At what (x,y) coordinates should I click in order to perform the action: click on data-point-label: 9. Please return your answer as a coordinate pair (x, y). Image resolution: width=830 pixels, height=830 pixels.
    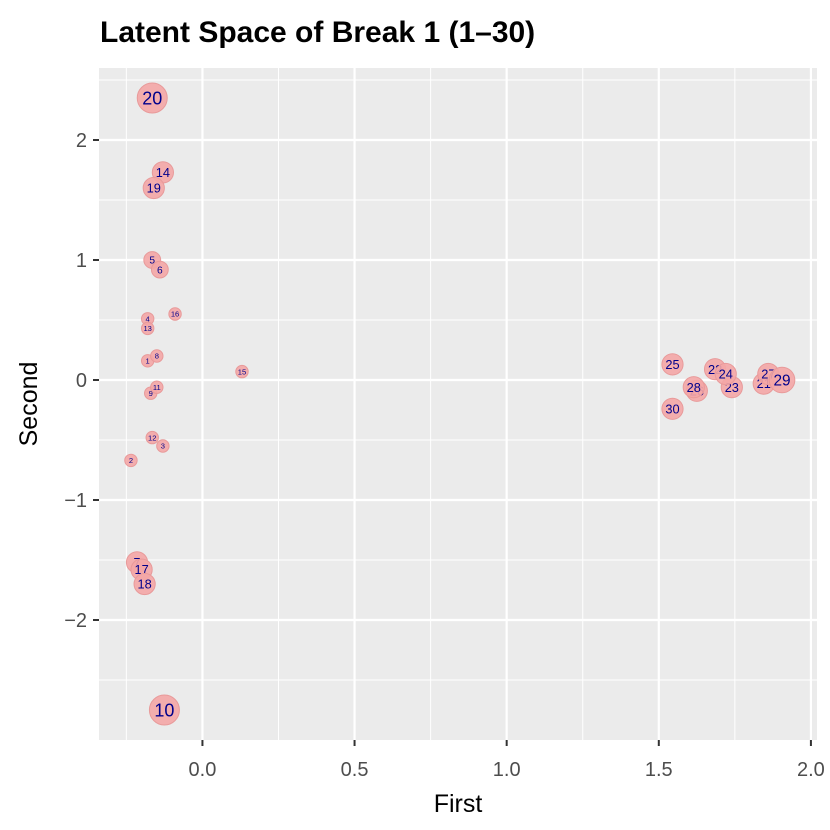
    Looking at the image, I should click on (151, 393).